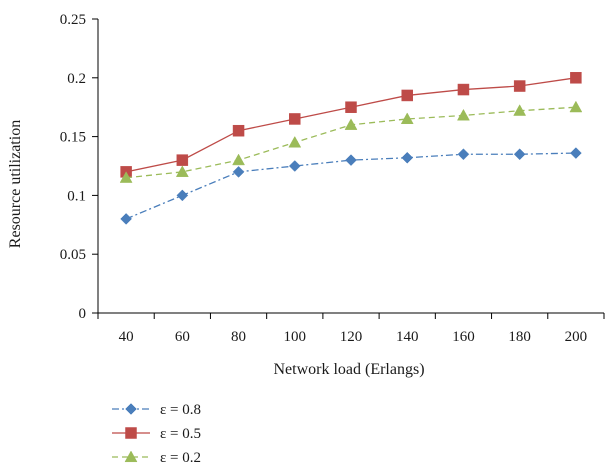 The width and height of the screenshot is (616, 472). I want to click on x-tick-label: 200, so click(576, 337).